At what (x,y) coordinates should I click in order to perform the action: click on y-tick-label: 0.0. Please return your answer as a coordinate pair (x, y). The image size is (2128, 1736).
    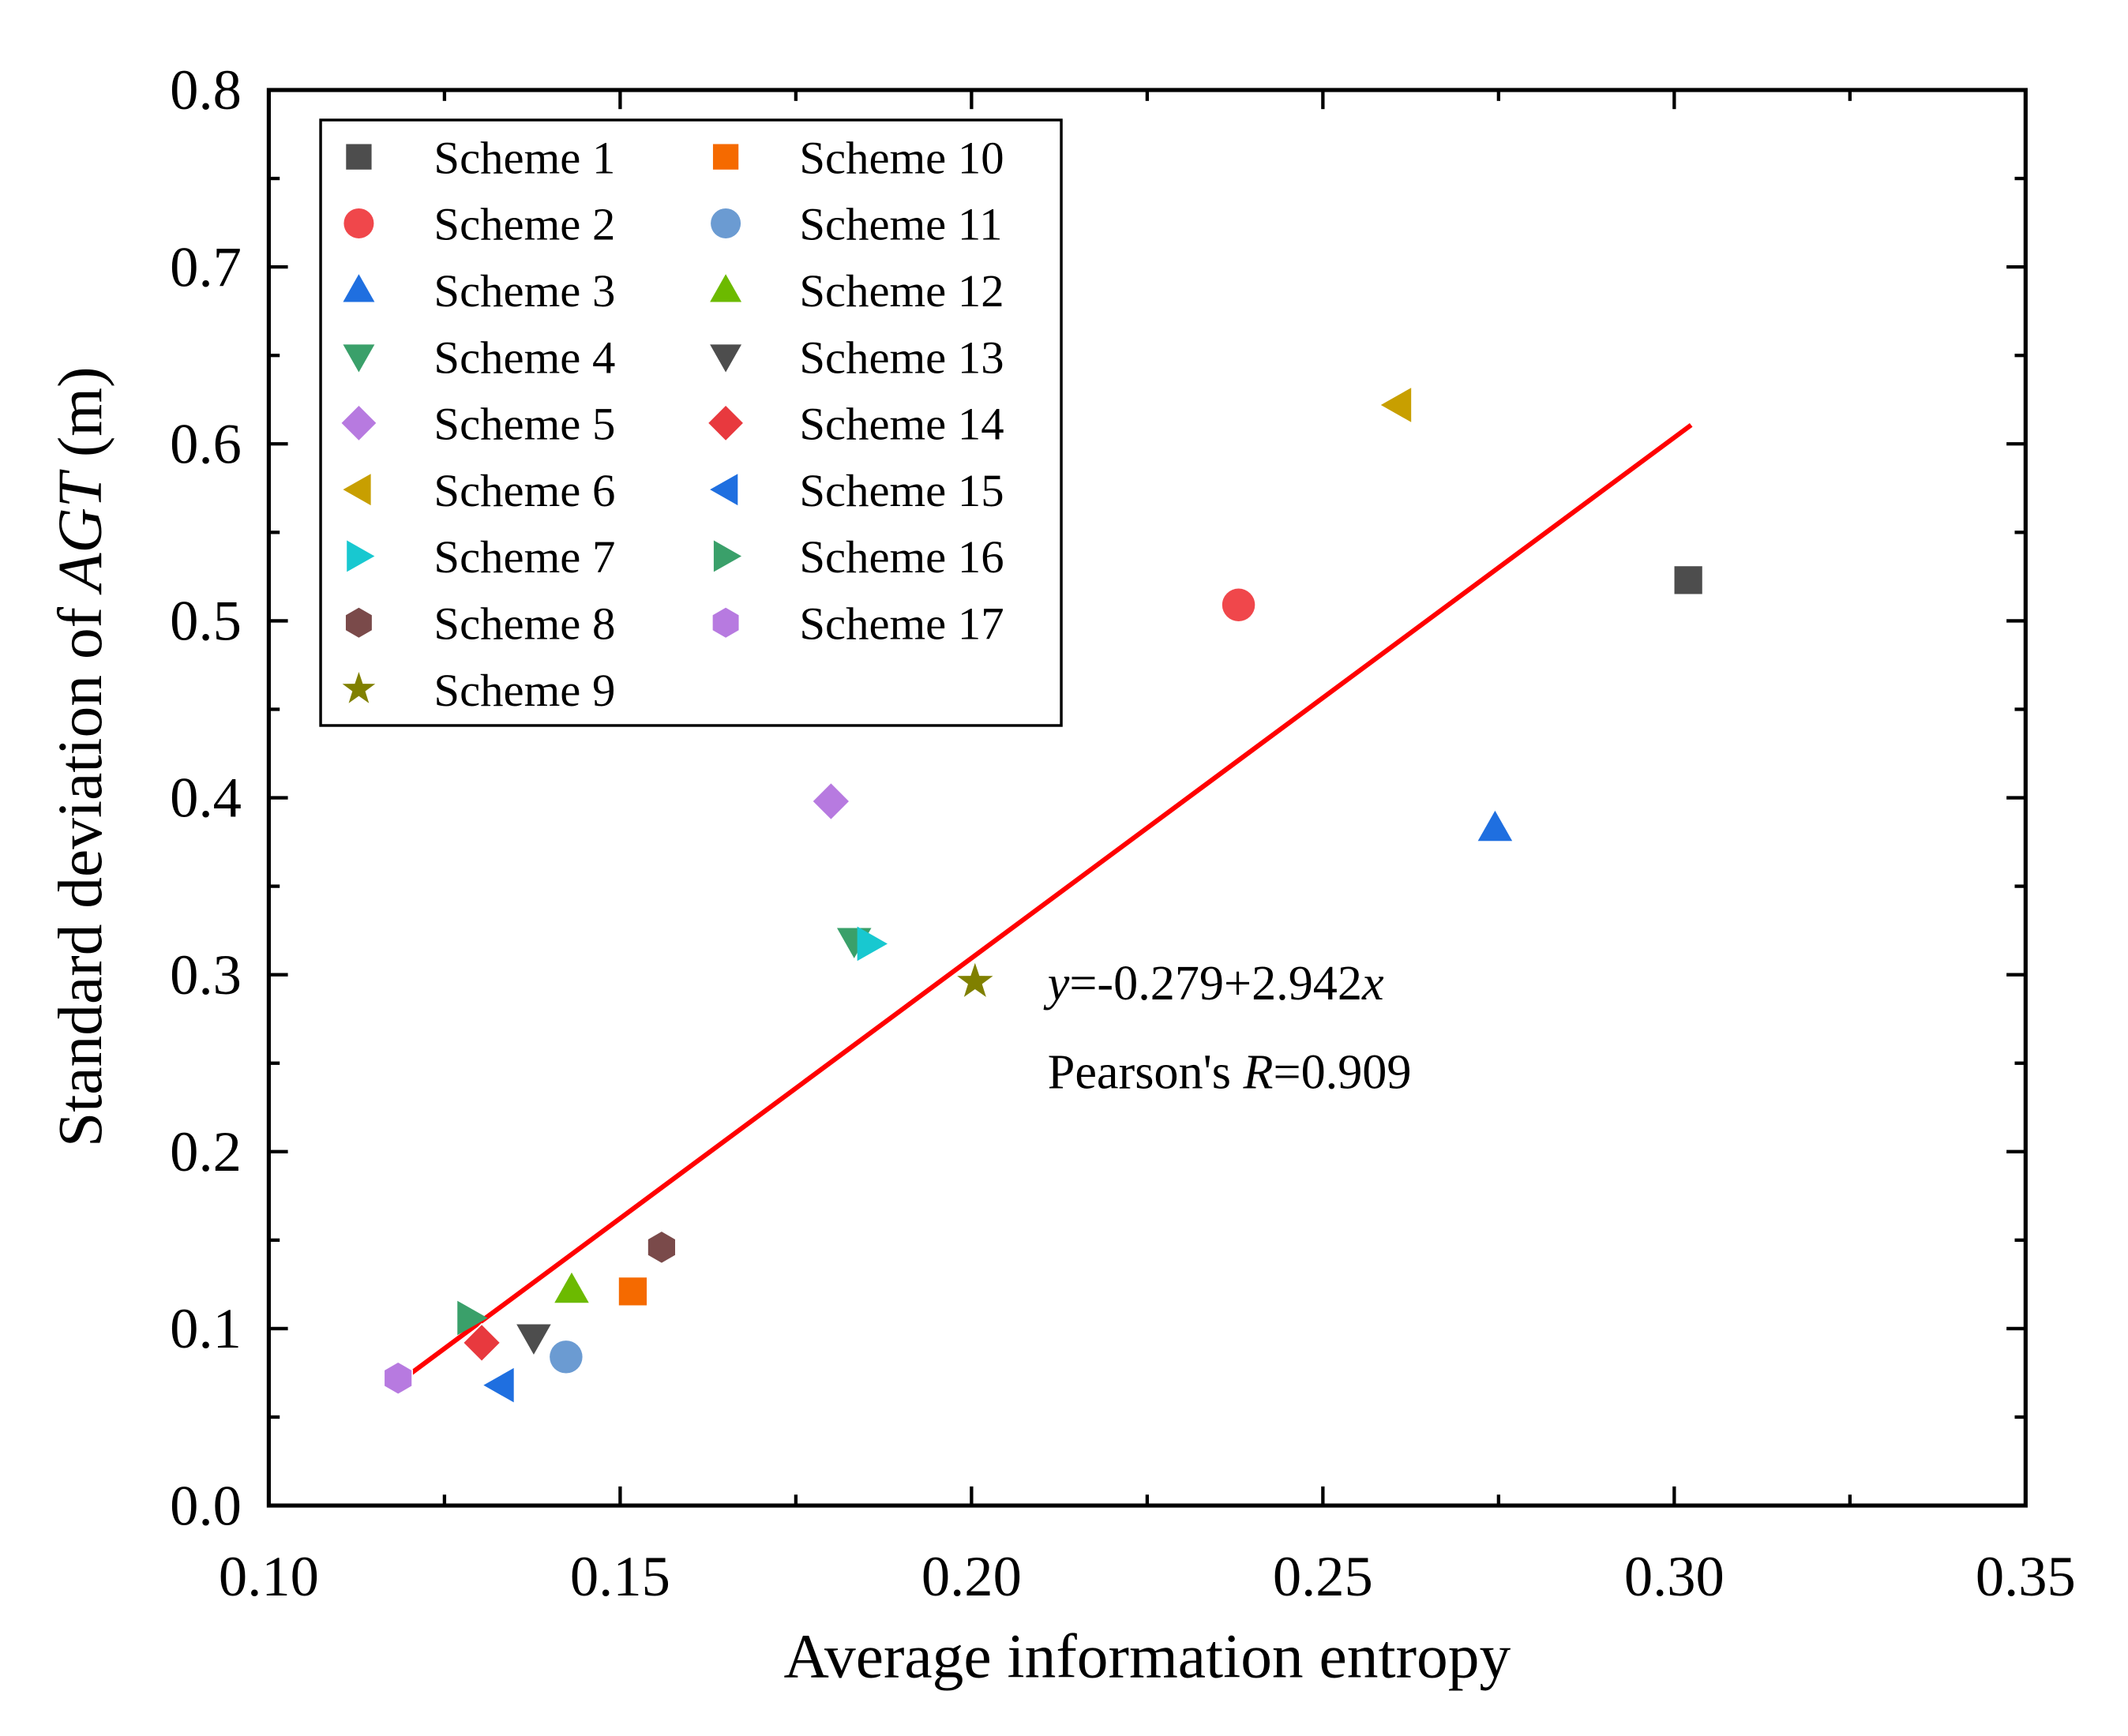
    Looking at the image, I should click on (206, 1505).